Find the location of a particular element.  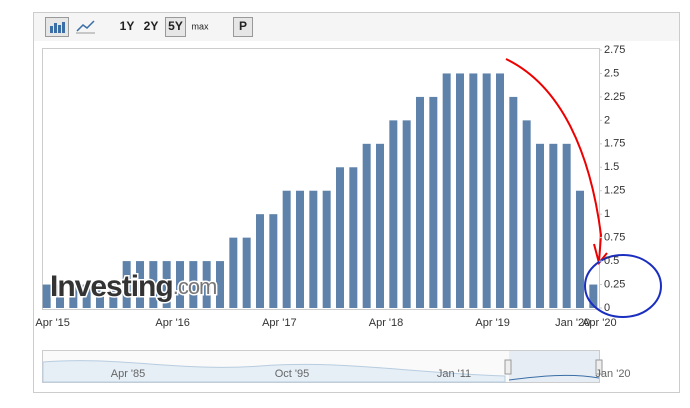

range-button: 2Y is located at coordinates (151, 26).